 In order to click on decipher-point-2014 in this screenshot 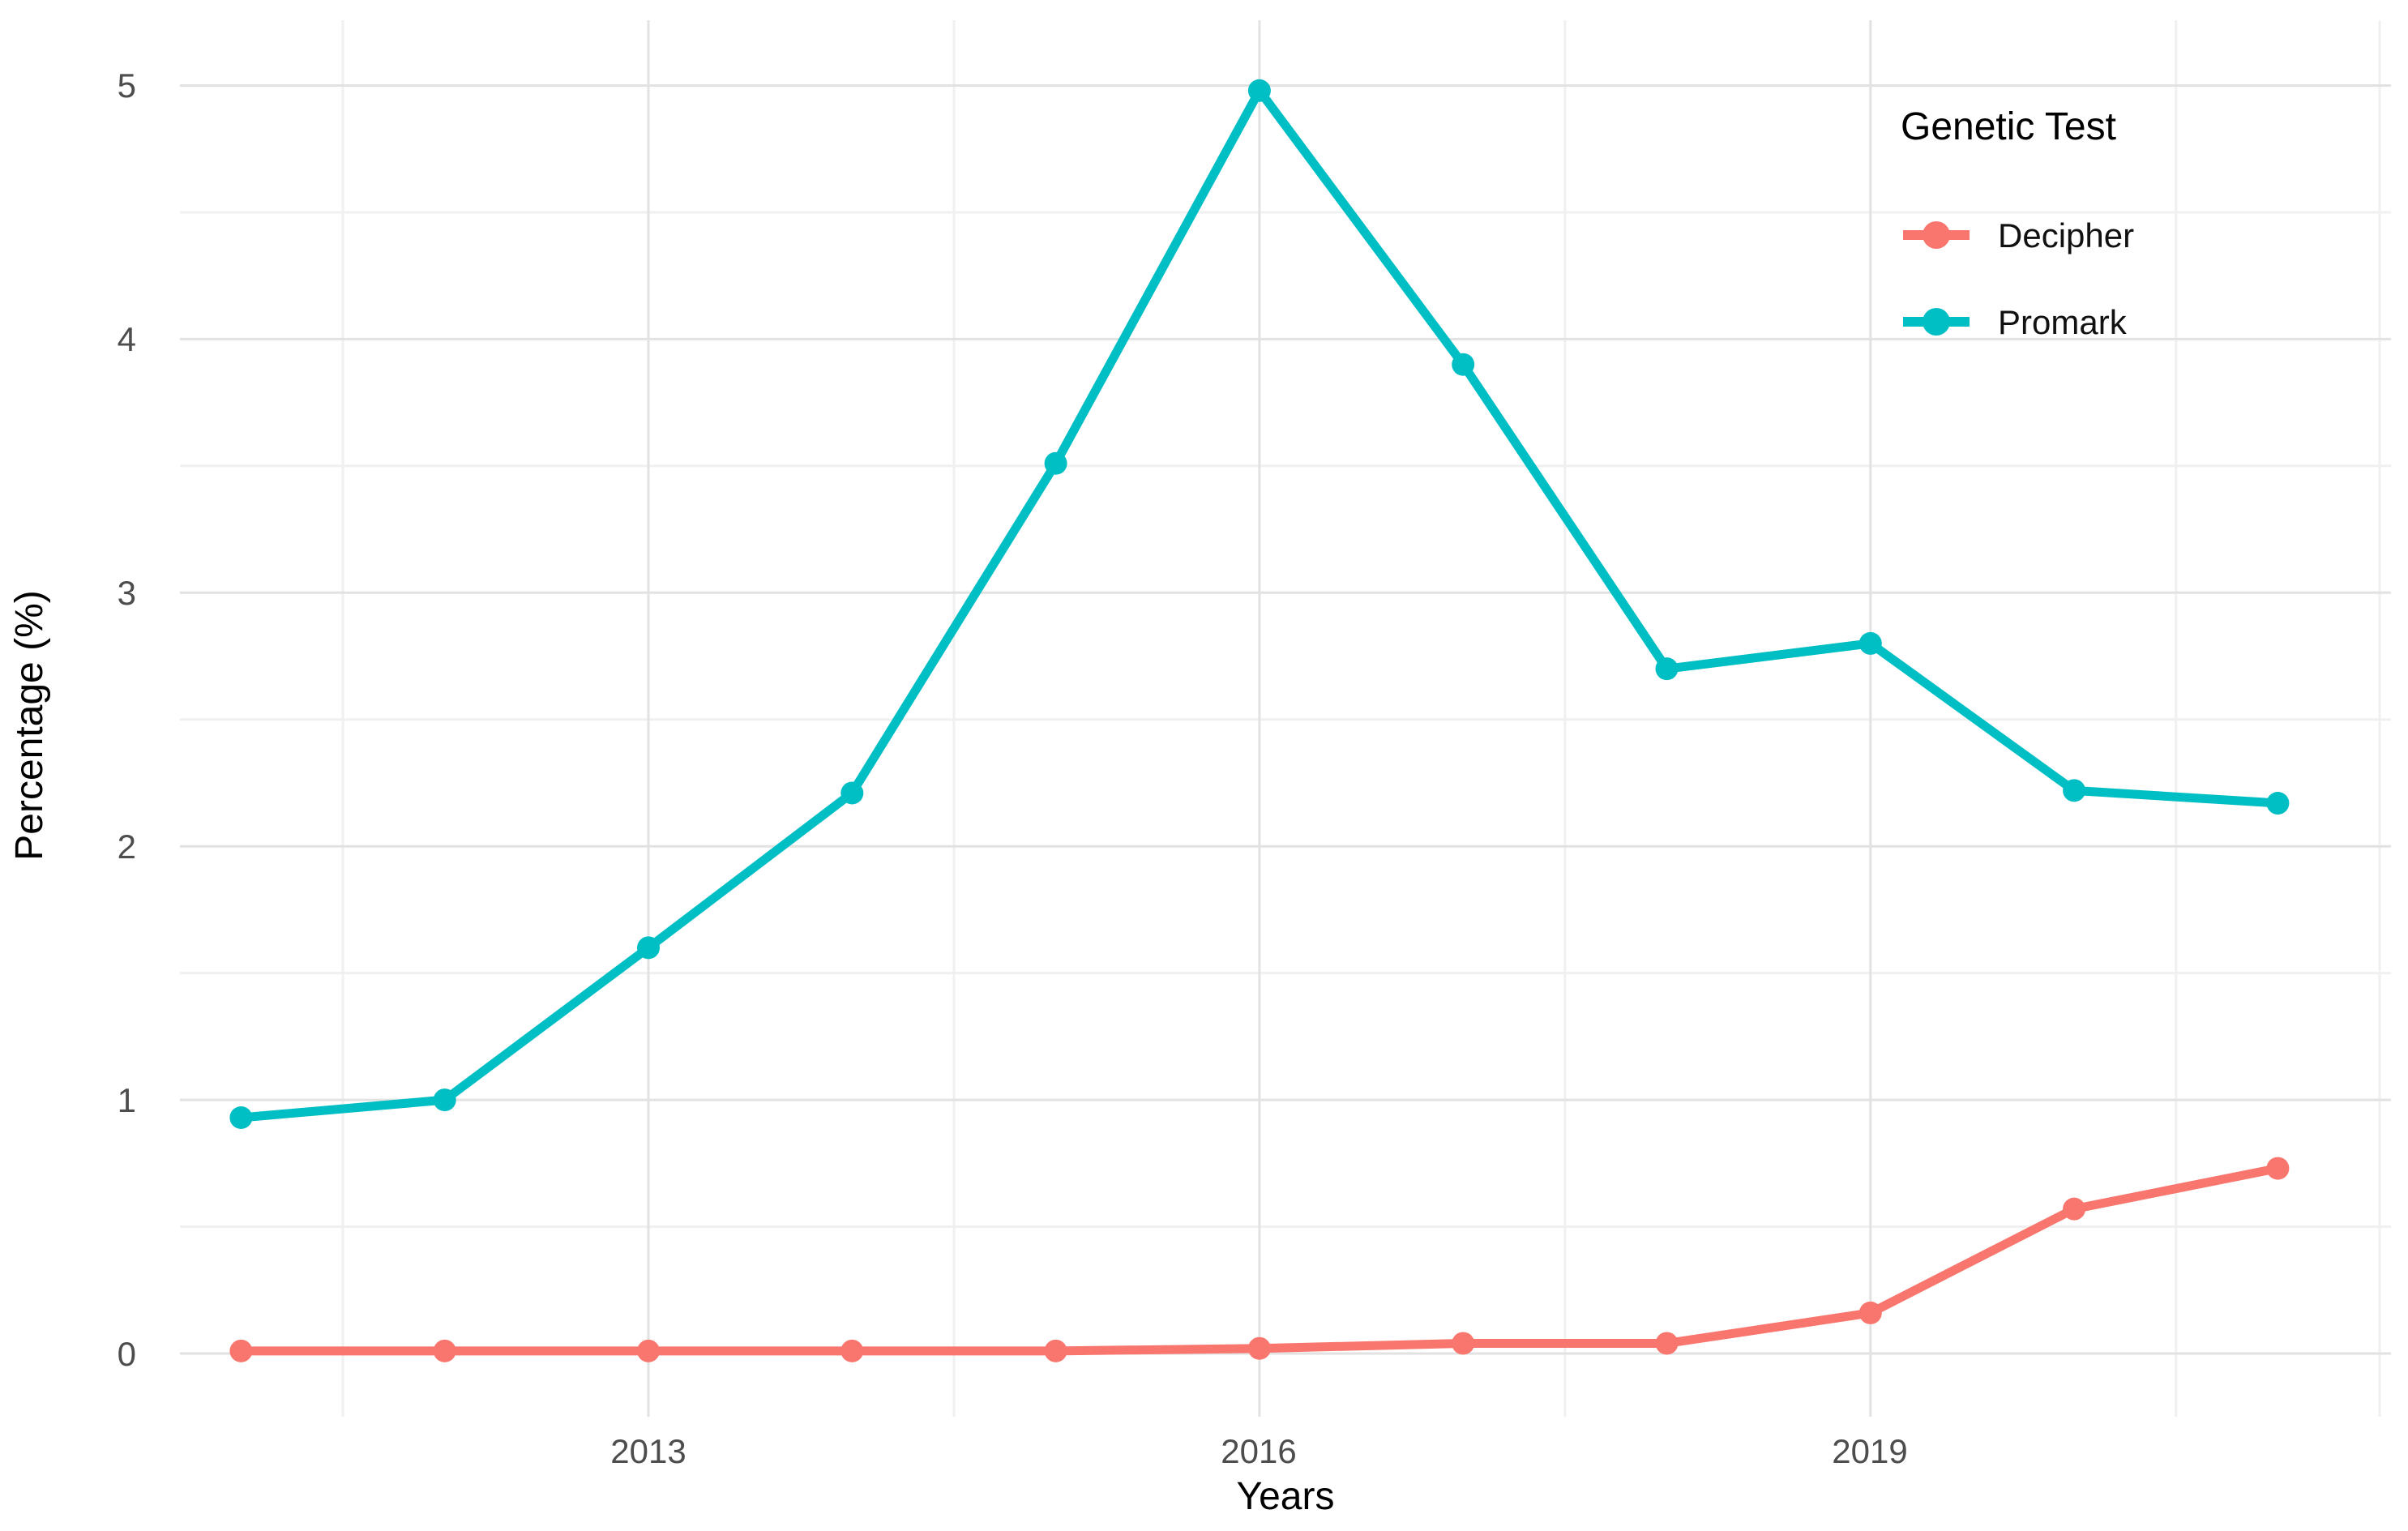, I will do `click(852, 1350)`.